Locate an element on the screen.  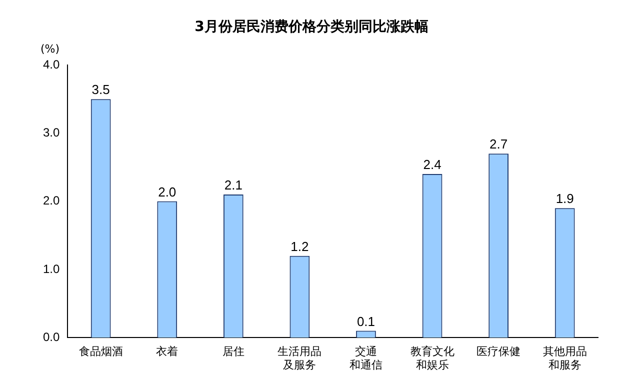
data-label: 3.5 is located at coordinates (101, 90).